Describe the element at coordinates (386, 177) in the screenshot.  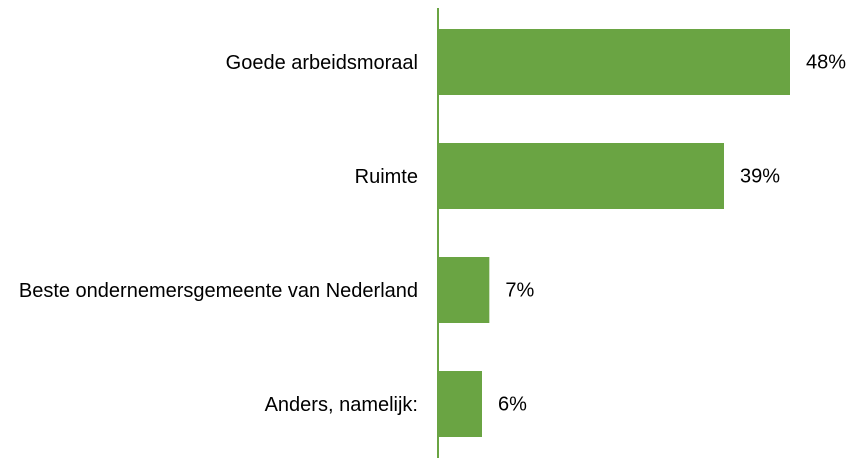
I see `category-label: Ruimte` at that location.